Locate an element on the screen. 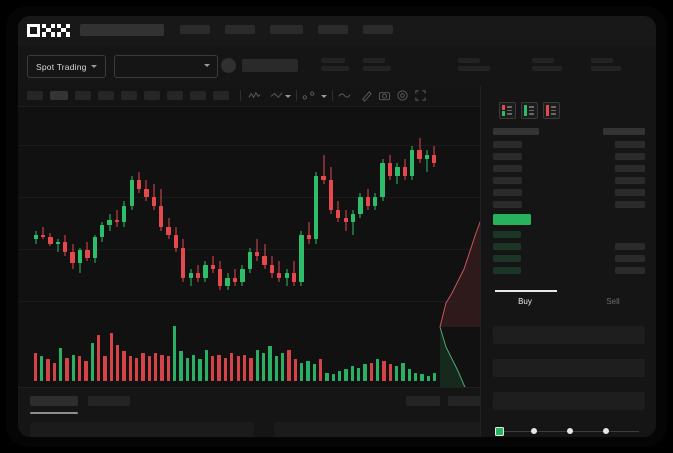 The height and width of the screenshot is (453, 673). tab-buy: Buy is located at coordinates (525, 301).